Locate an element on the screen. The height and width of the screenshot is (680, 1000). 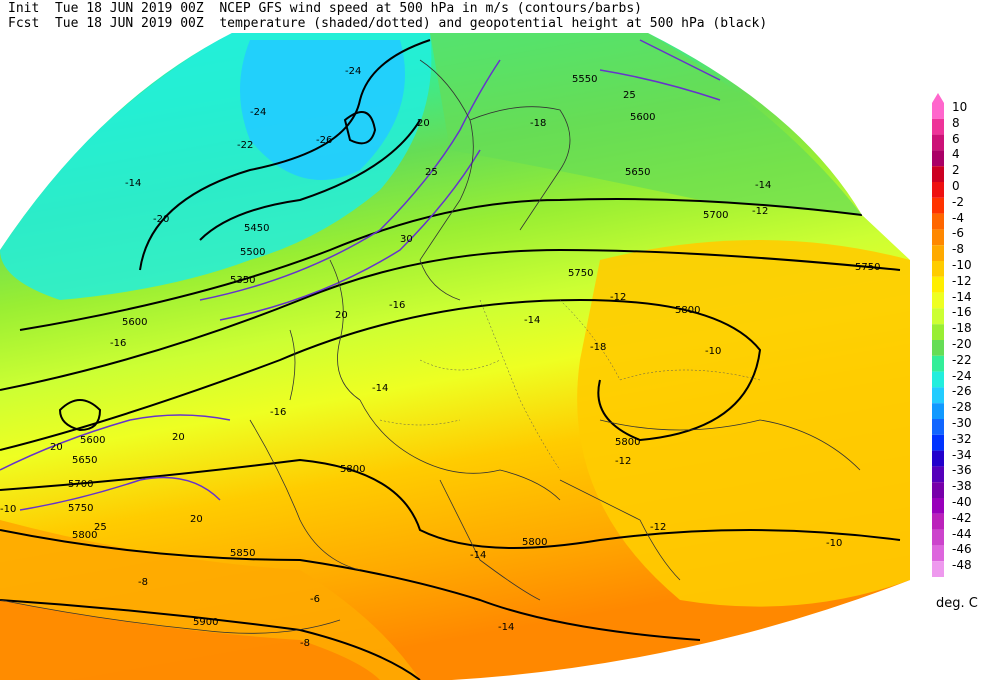
colorbar-label: -12 is located at coordinates (962, 280).